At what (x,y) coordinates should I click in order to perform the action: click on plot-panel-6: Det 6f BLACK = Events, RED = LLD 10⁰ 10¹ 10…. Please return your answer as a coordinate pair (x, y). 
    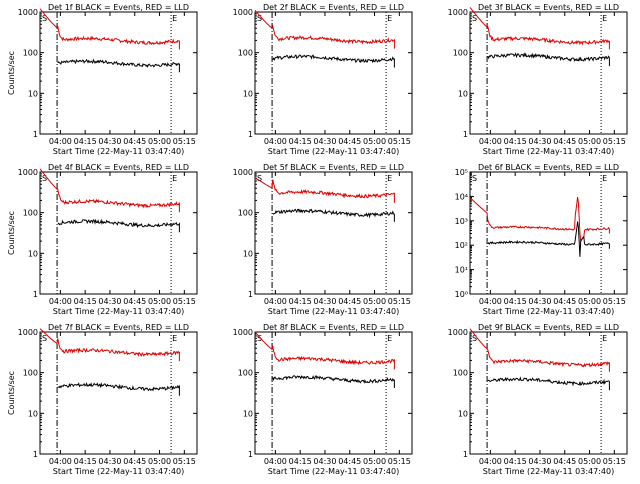
    Looking at the image, I should click on (541, 239).